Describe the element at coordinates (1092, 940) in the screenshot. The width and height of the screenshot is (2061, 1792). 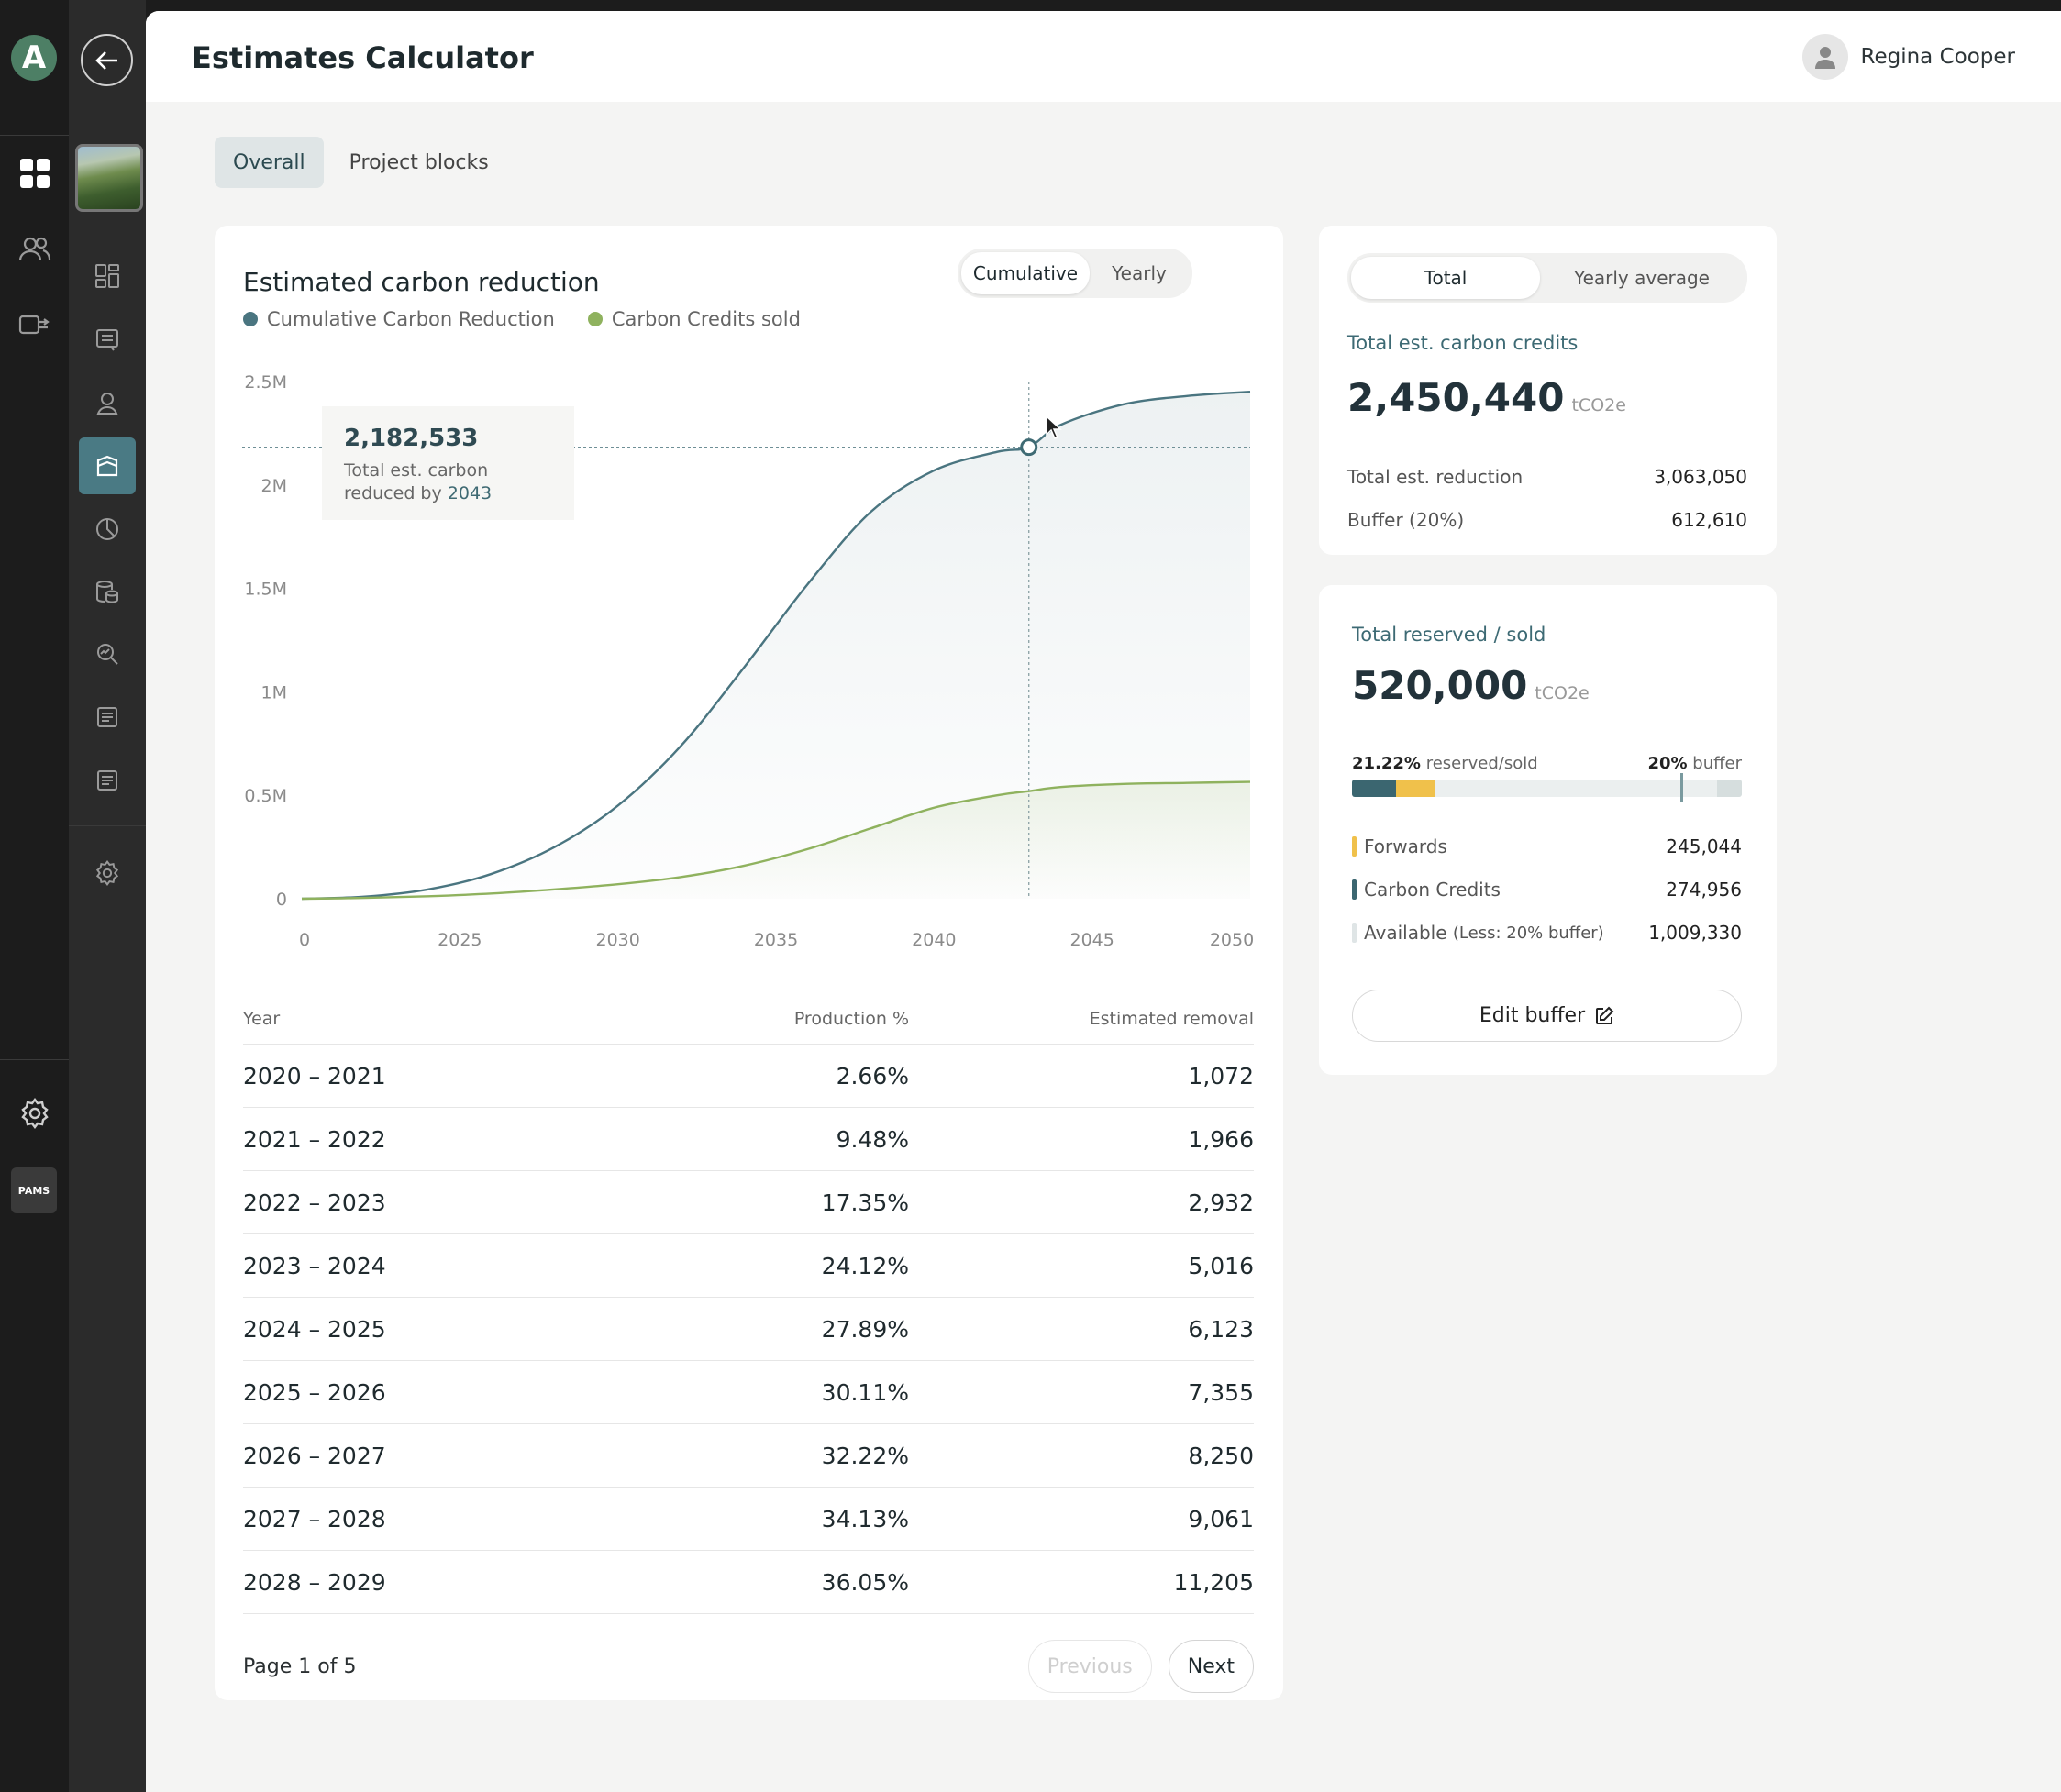
I see `x-tick-label: 2045` at that location.